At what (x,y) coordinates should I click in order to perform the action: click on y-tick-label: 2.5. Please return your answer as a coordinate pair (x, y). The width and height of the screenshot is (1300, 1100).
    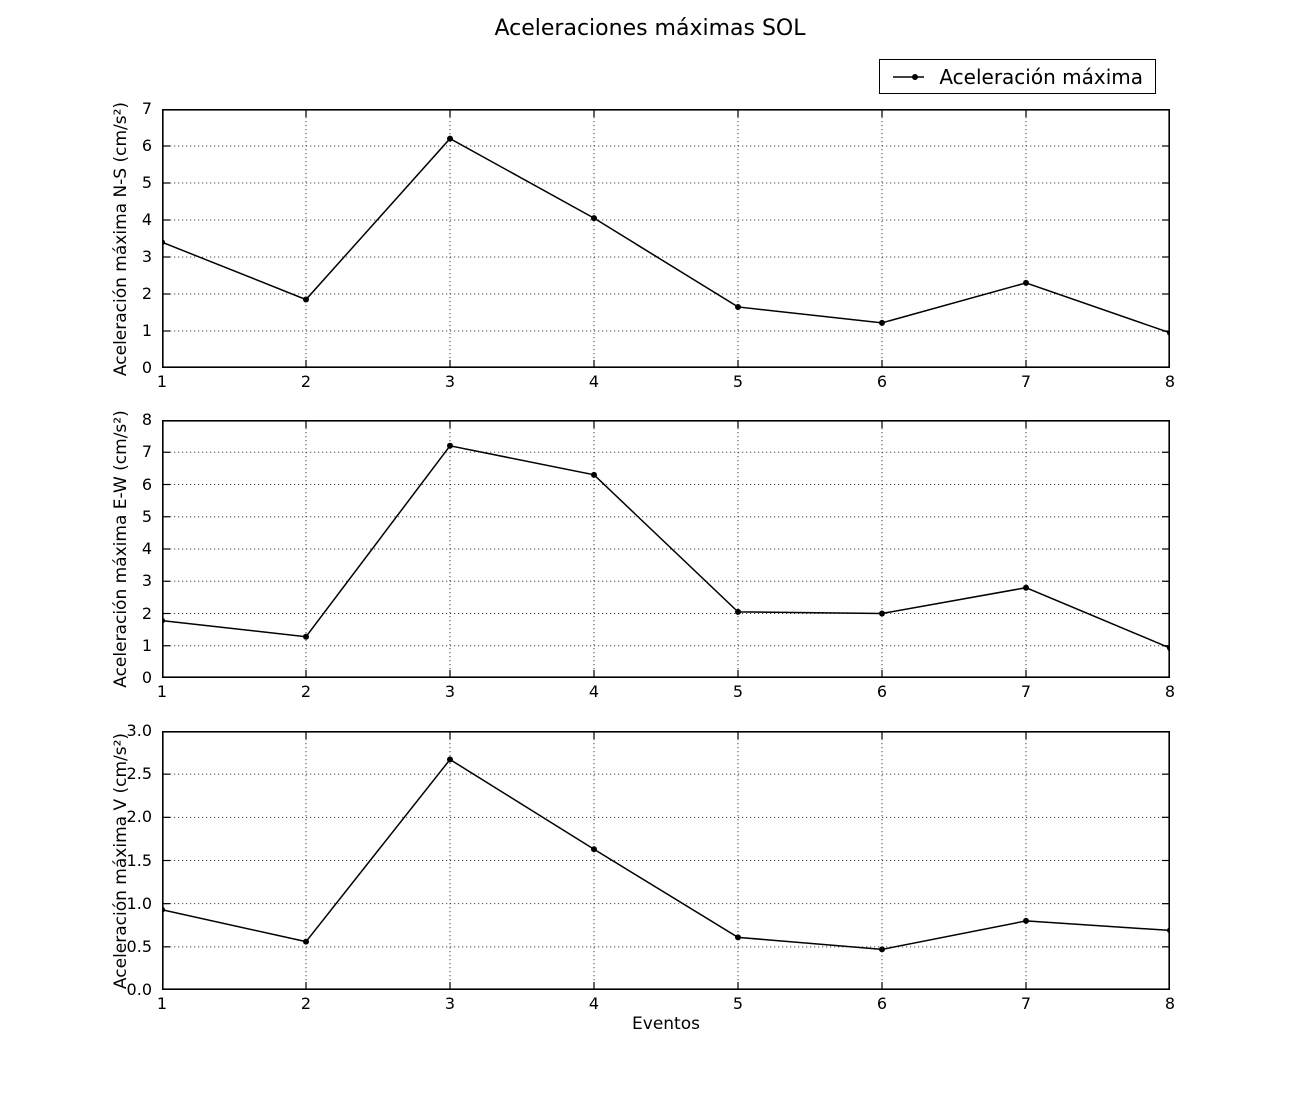
    Looking at the image, I should click on (139, 774).